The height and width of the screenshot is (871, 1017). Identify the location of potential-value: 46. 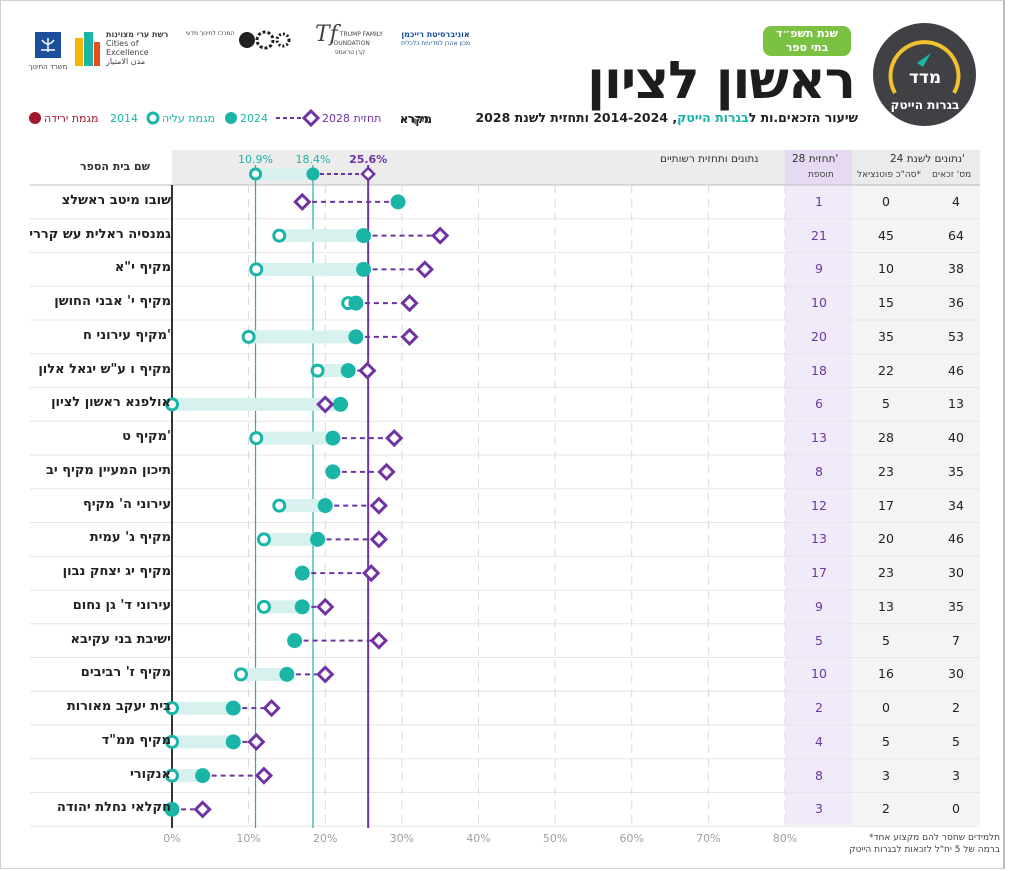
(956, 539).